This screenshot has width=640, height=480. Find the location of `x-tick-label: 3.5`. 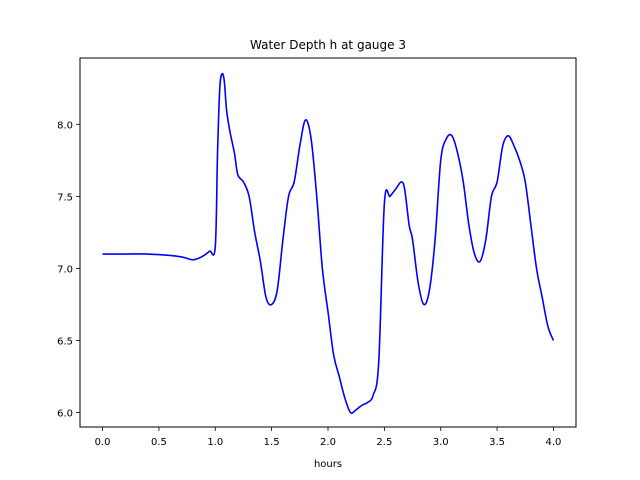

x-tick-label: 3.5 is located at coordinates (497, 442).